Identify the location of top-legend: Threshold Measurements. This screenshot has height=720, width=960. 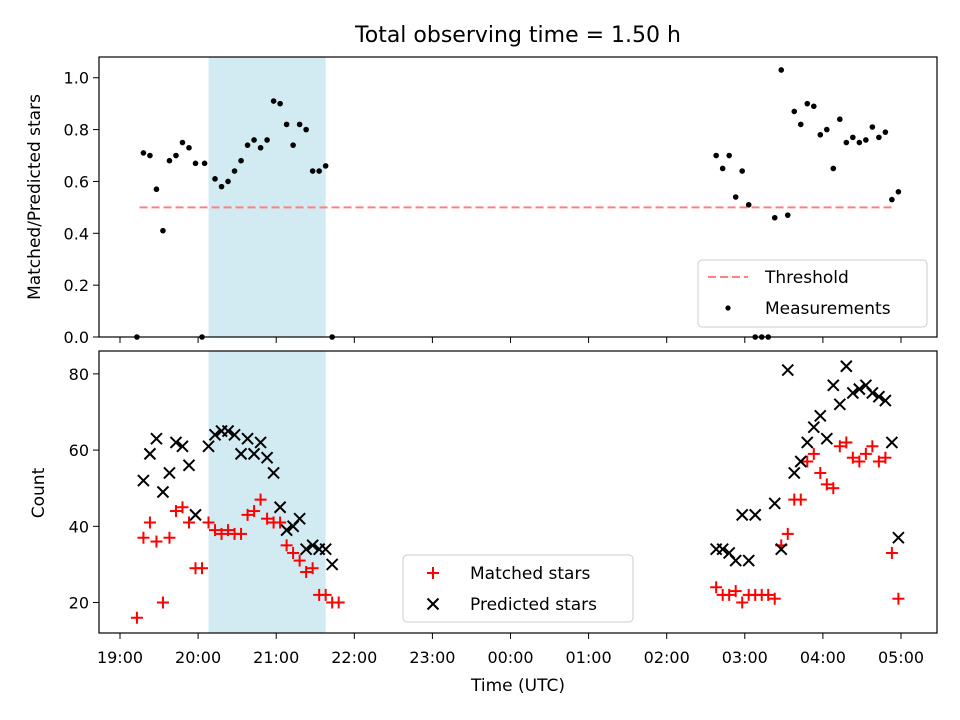
(812, 293).